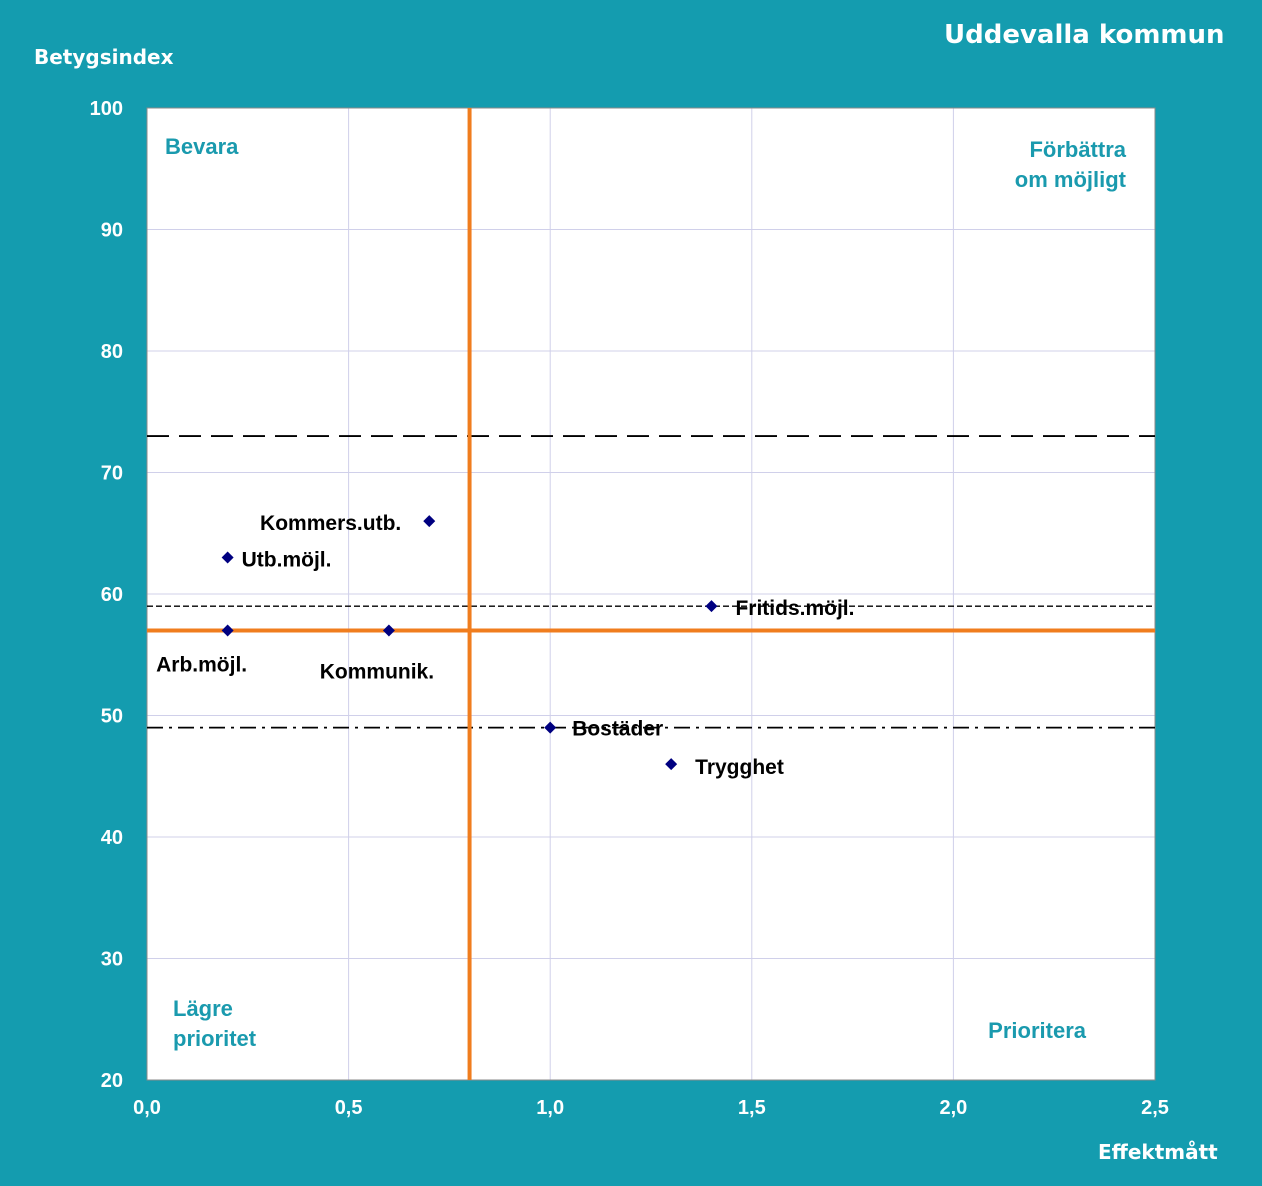 The height and width of the screenshot is (1186, 1262). What do you see at coordinates (953, 1108) in the screenshot?
I see `x-tick-label: 2,0` at bounding box center [953, 1108].